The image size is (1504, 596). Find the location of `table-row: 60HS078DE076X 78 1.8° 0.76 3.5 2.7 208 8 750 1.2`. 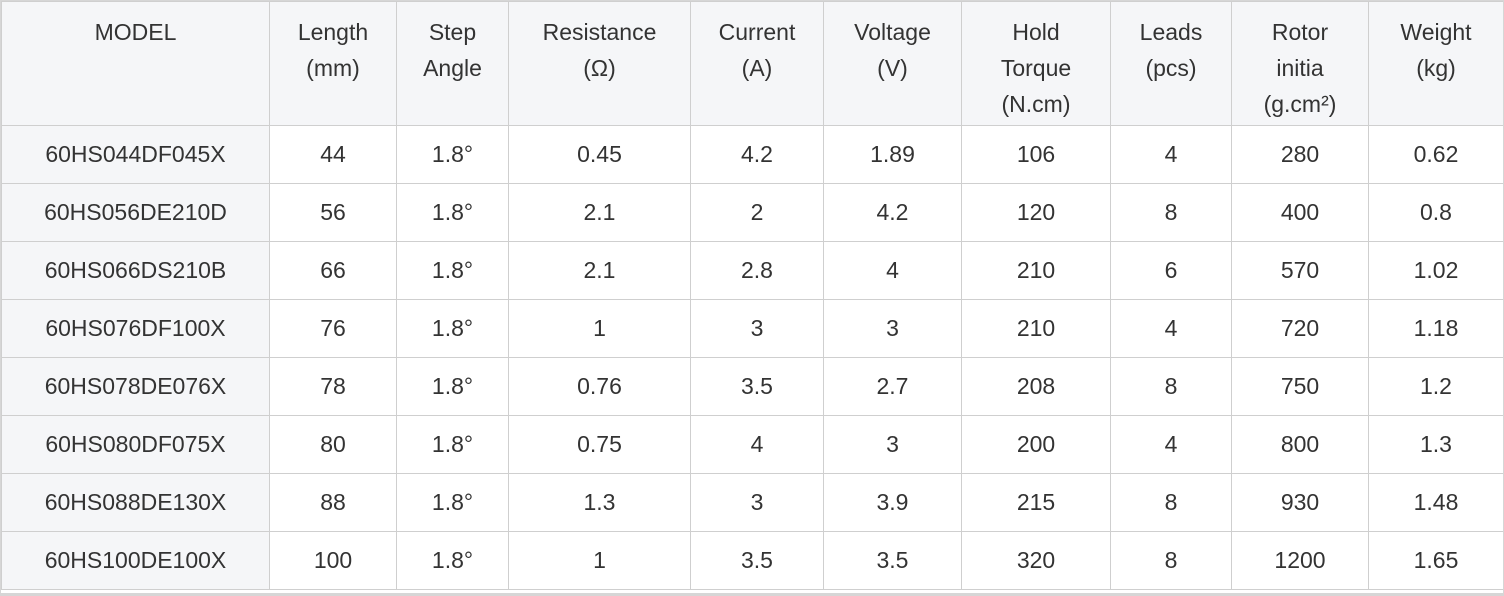

table-row: 60HS078DE076X 78 1.8° 0.76 3.5 2.7 208 8 750 1.2 is located at coordinates (752, 386).